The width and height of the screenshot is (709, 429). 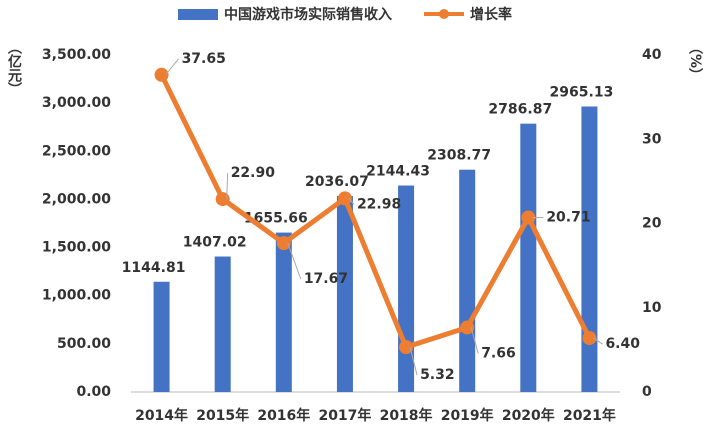 What do you see at coordinates (154, 268) in the screenshot?
I see `bar-value-label: 1144.81` at bounding box center [154, 268].